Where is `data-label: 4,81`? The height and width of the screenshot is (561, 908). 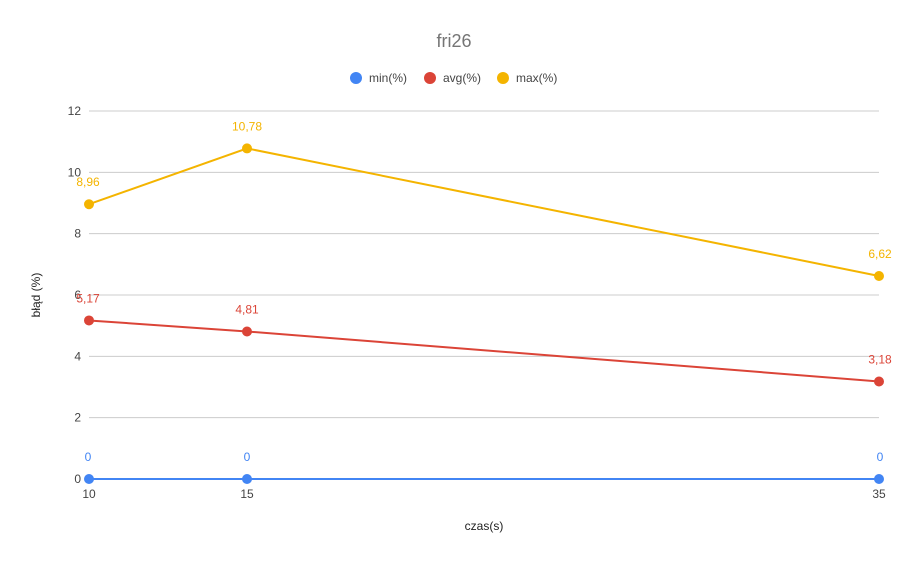
data-label: 4,81 is located at coordinates (247, 309).